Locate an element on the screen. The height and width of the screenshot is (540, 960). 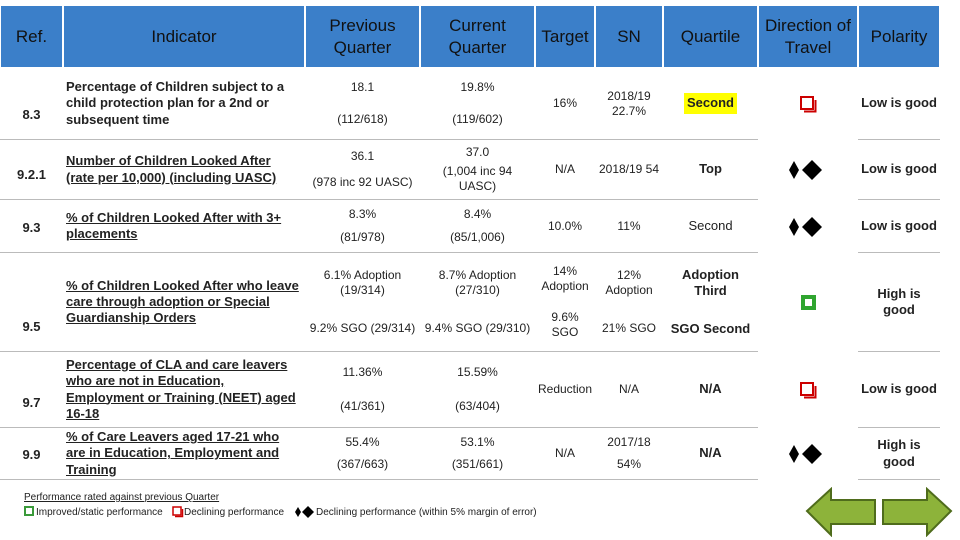
previous-text: (978 inc 92 UASC) is located at coordinates (362, 182).